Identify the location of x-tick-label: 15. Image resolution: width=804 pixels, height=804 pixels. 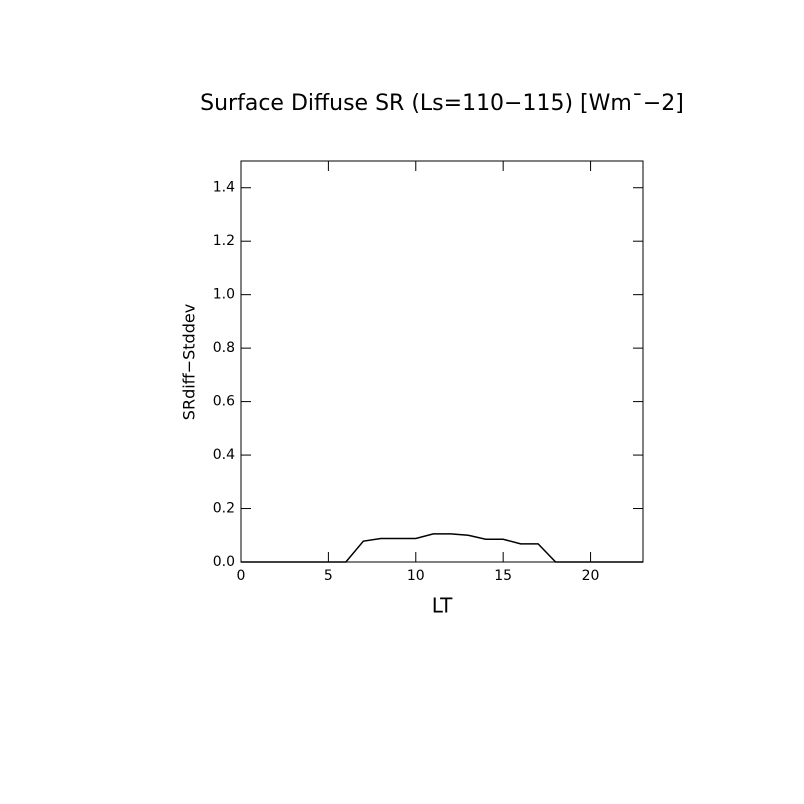
(503, 576).